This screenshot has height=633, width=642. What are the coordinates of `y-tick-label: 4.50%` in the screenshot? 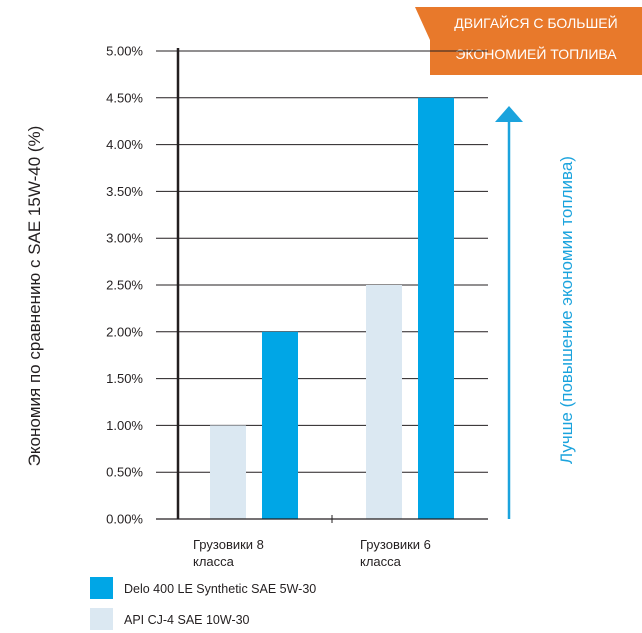 It's located at (124, 97).